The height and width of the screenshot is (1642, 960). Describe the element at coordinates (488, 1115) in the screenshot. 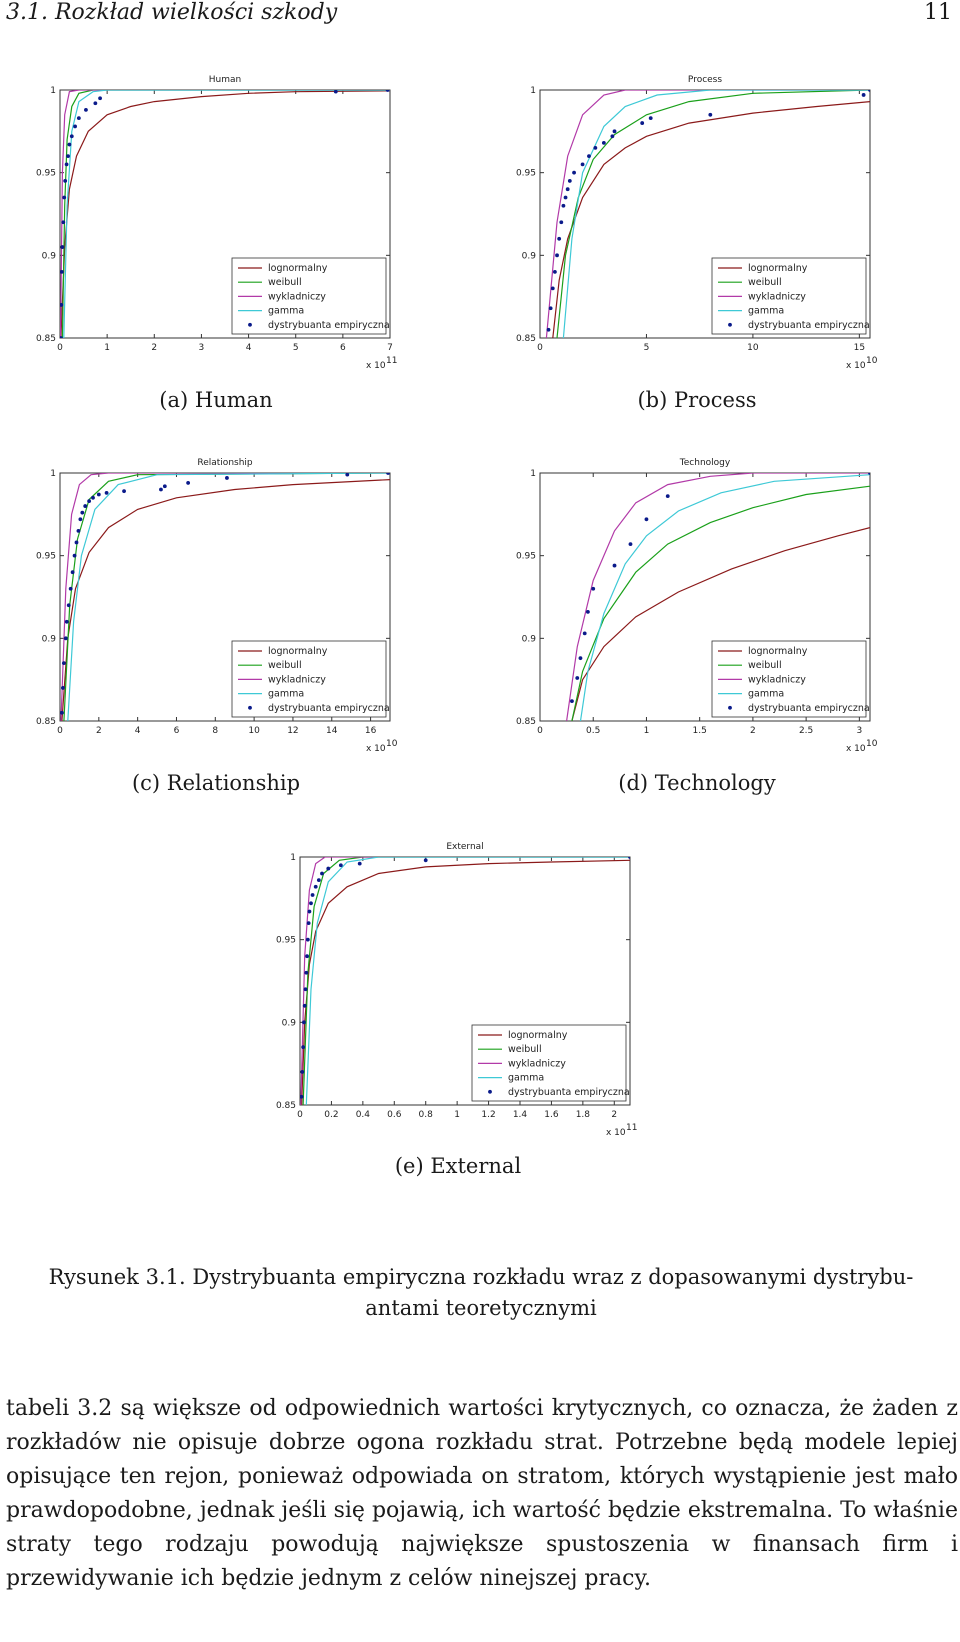

I see `x-tick-label: 1.2` at that location.